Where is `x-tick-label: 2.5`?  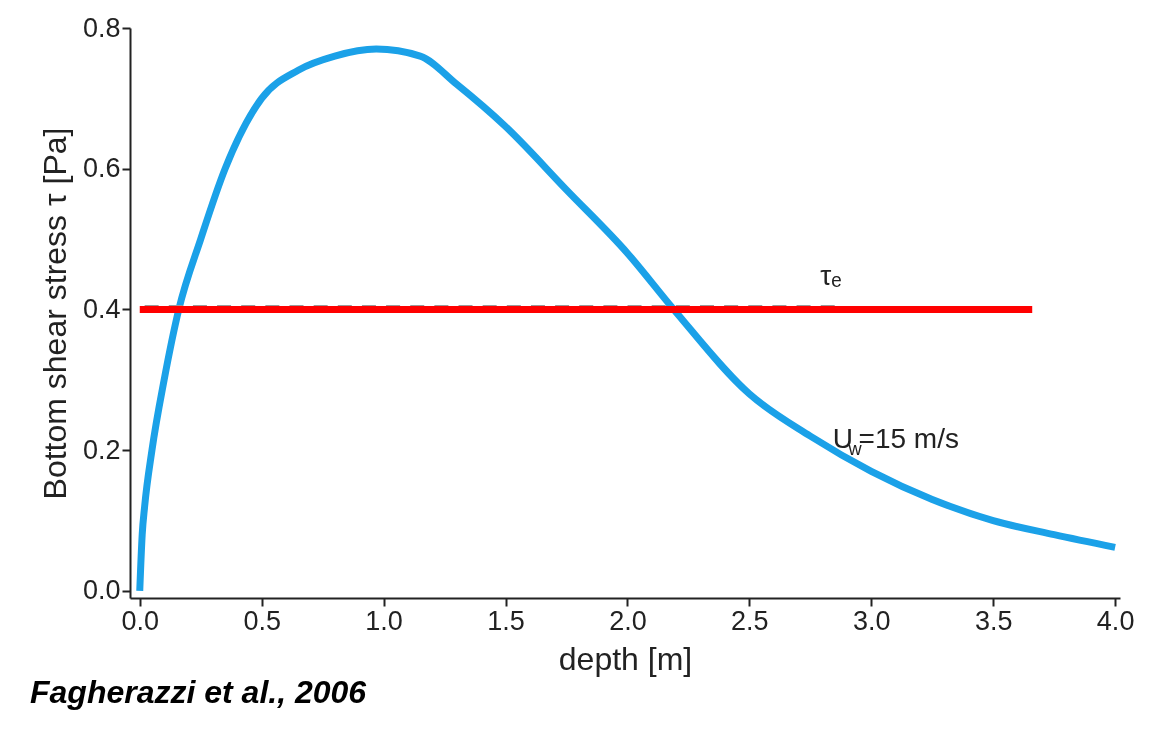
x-tick-label: 2.5 is located at coordinates (750, 620).